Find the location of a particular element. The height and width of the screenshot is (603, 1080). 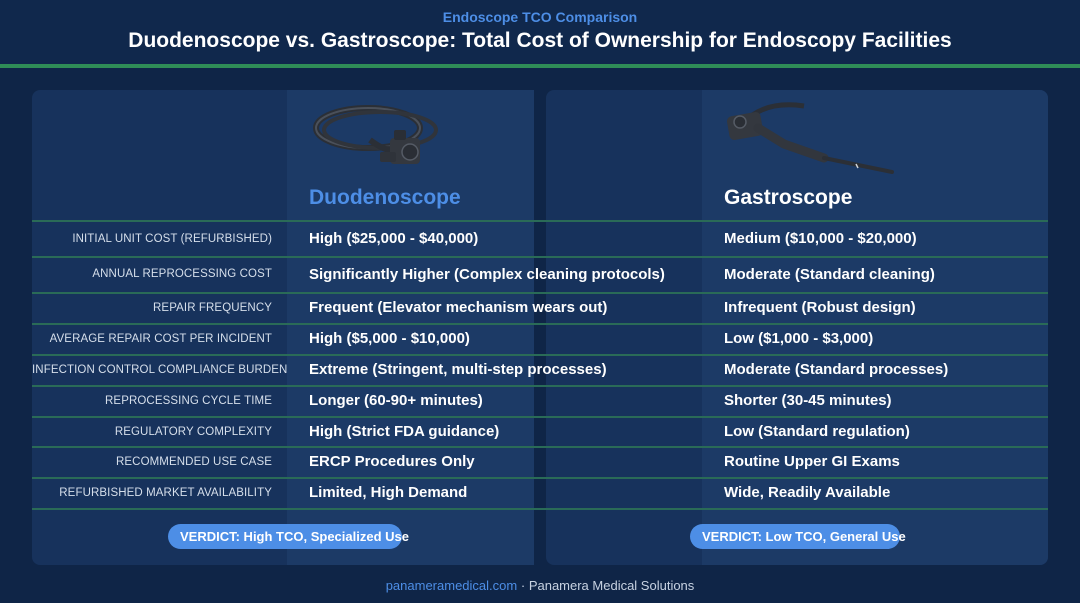

gastroscope-cell: Routine Upper GI Exams is located at coordinates (812, 461).